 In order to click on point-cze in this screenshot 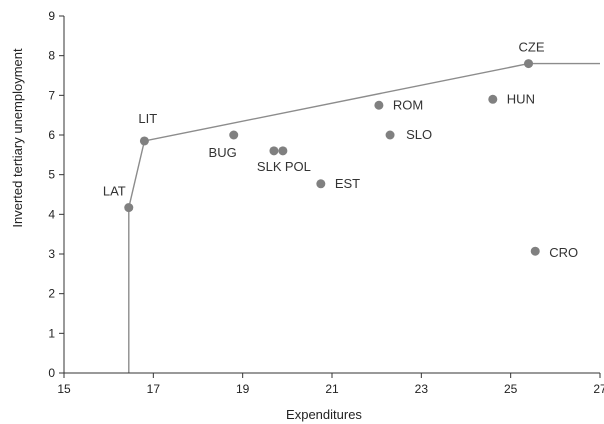, I will do `click(529, 64)`.